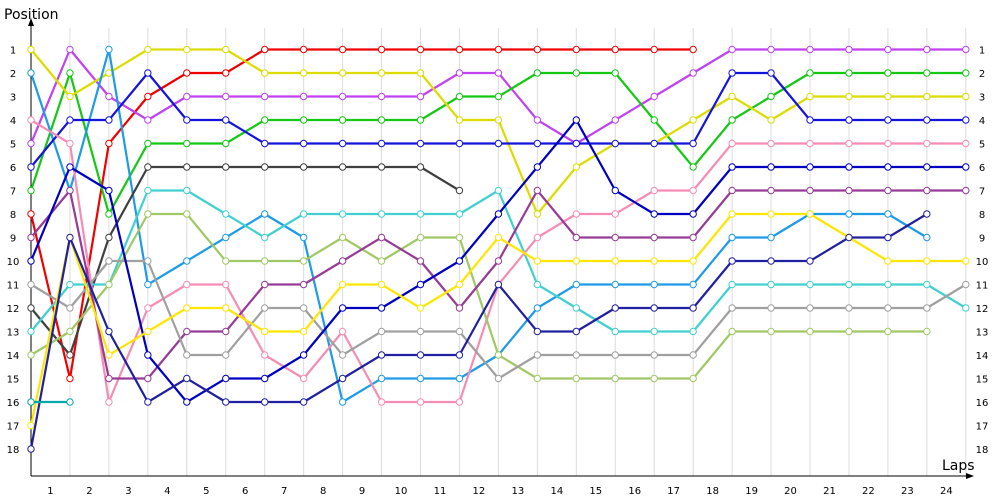 This screenshot has width=1000, height=504. I want to click on y-tick-label-right: 16, so click(982, 403).